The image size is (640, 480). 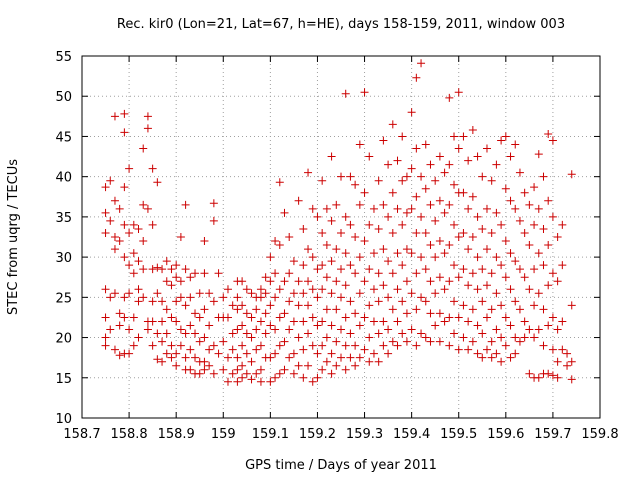 What do you see at coordinates (505, 434) in the screenshot?
I see `x-tick-label: 159.6` at bounding box center [505, 434].